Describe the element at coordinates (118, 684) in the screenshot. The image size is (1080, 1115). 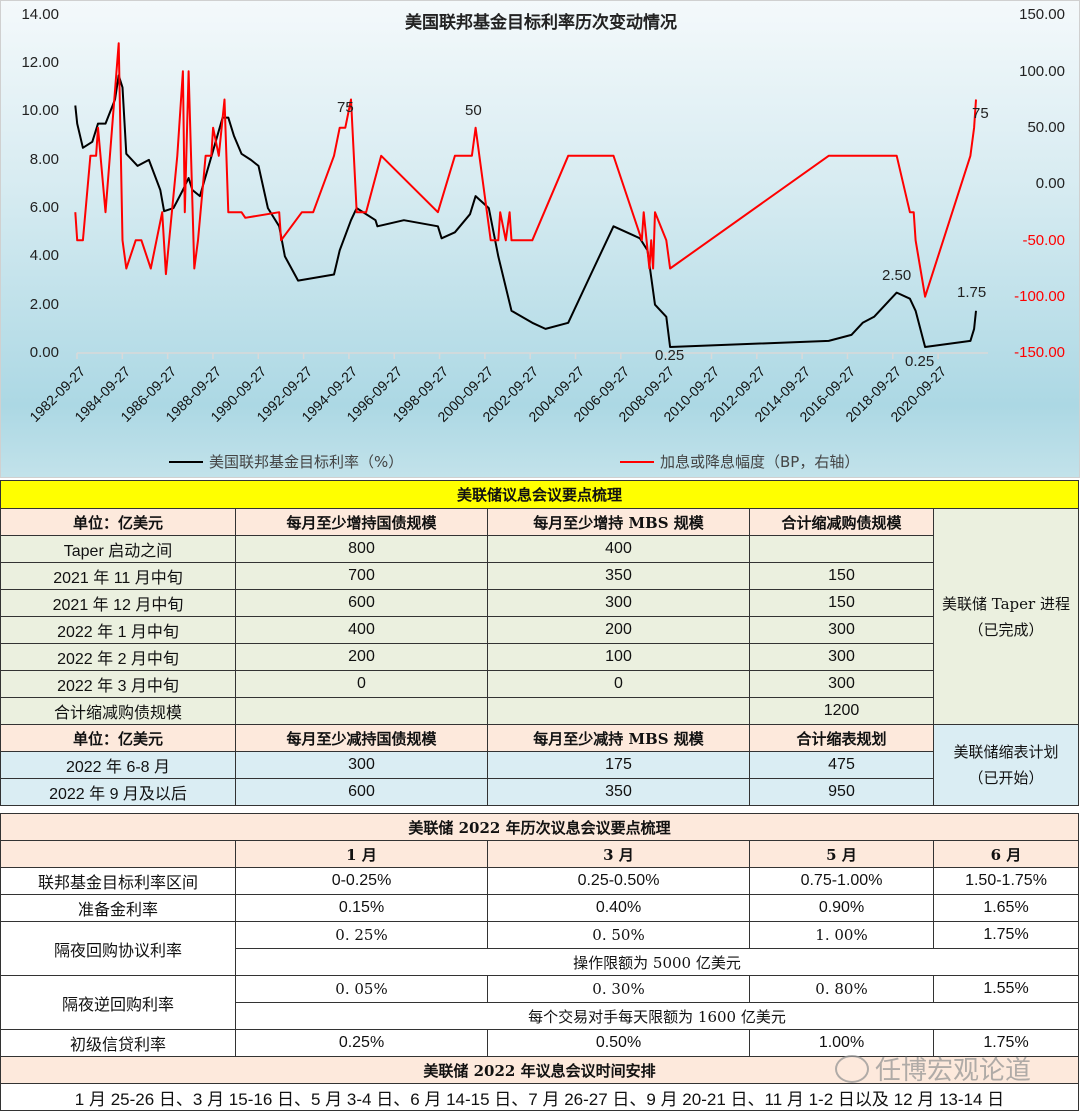
I see `cell: 2022 年 3 月中旬` at that location.